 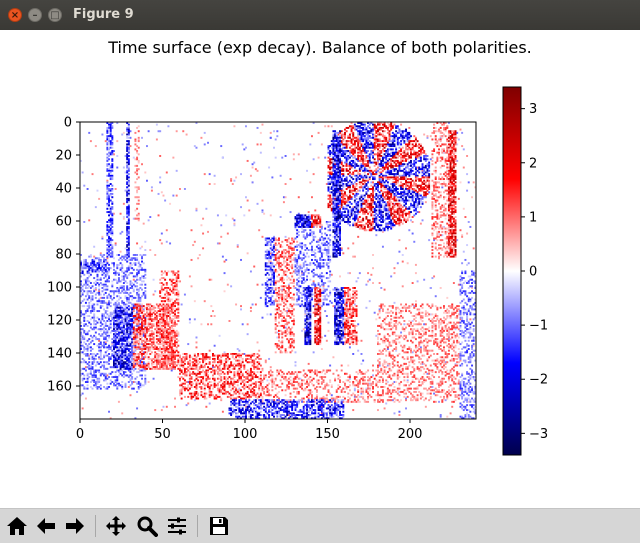 What do you see at coordinates (35, 15) in the screenshot?
I see `minimize-window-button: –` at bounding box center [35, 15].